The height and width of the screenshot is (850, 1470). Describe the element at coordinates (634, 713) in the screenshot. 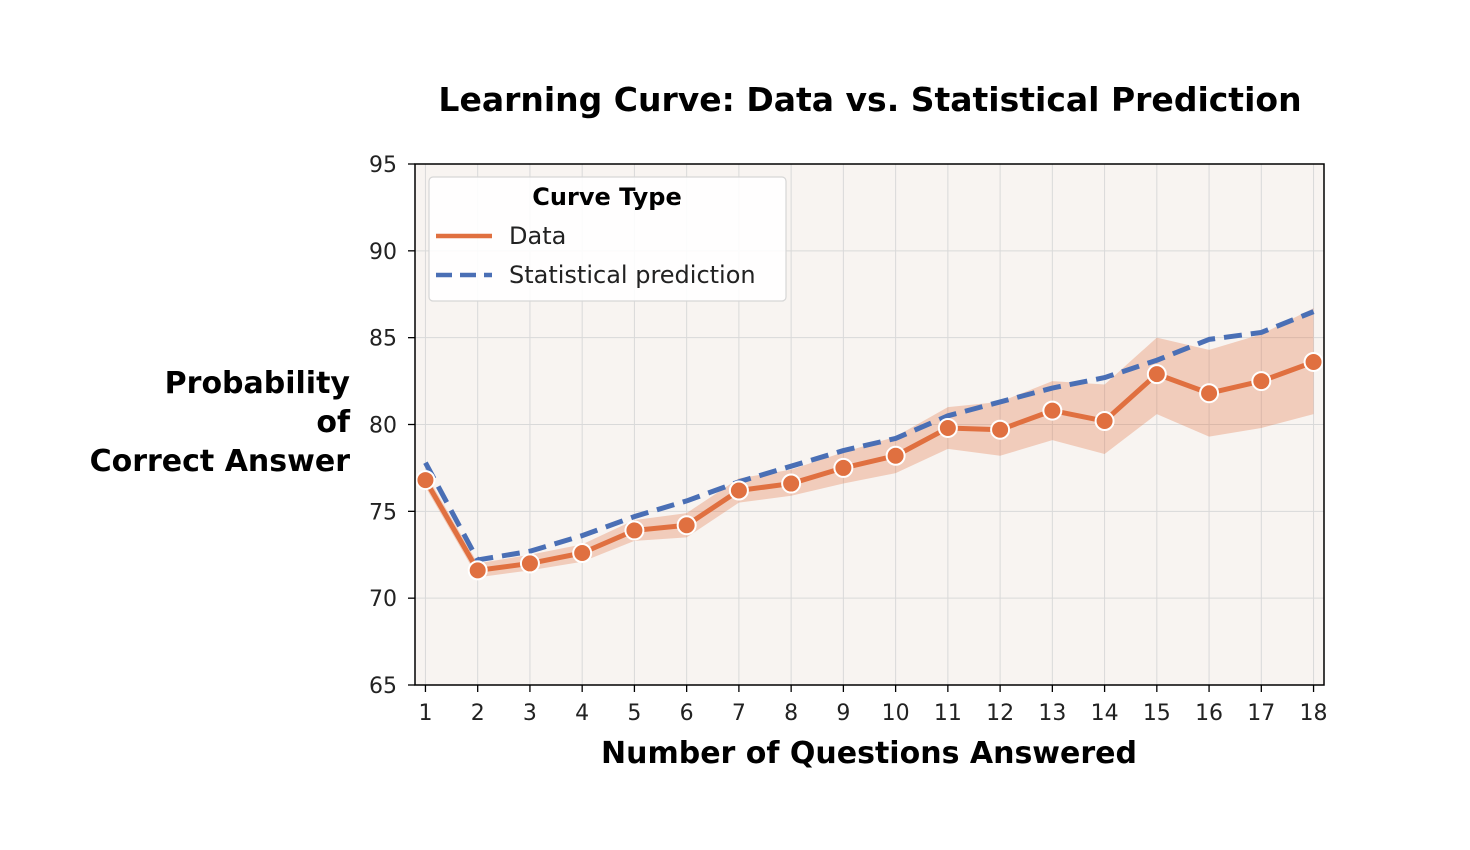

I see `x-tick-label-5: 5` at that location.